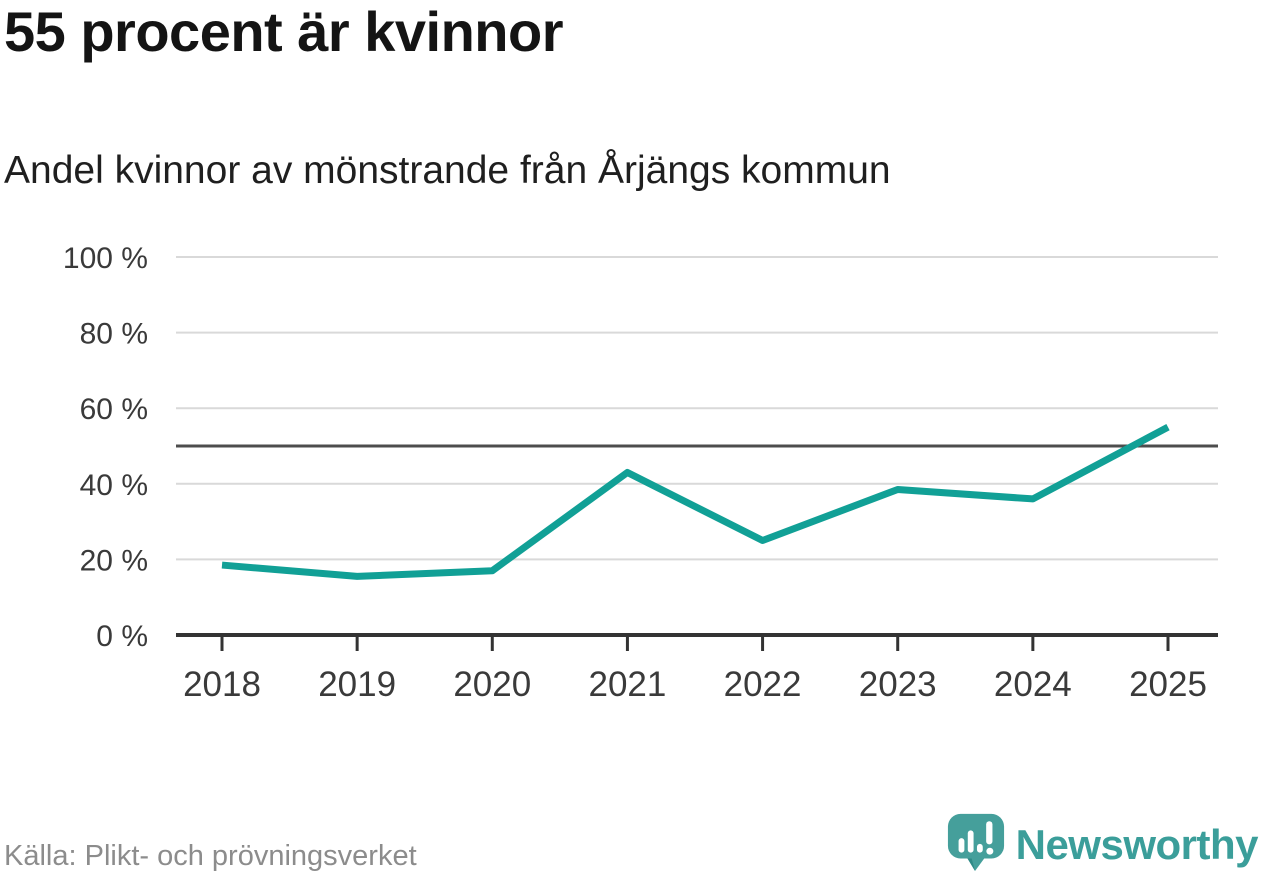 The width and height of the screenshot is (1262, 879). I want to click on newsworthy-logo: Newsworthy, so click(1102, 844).